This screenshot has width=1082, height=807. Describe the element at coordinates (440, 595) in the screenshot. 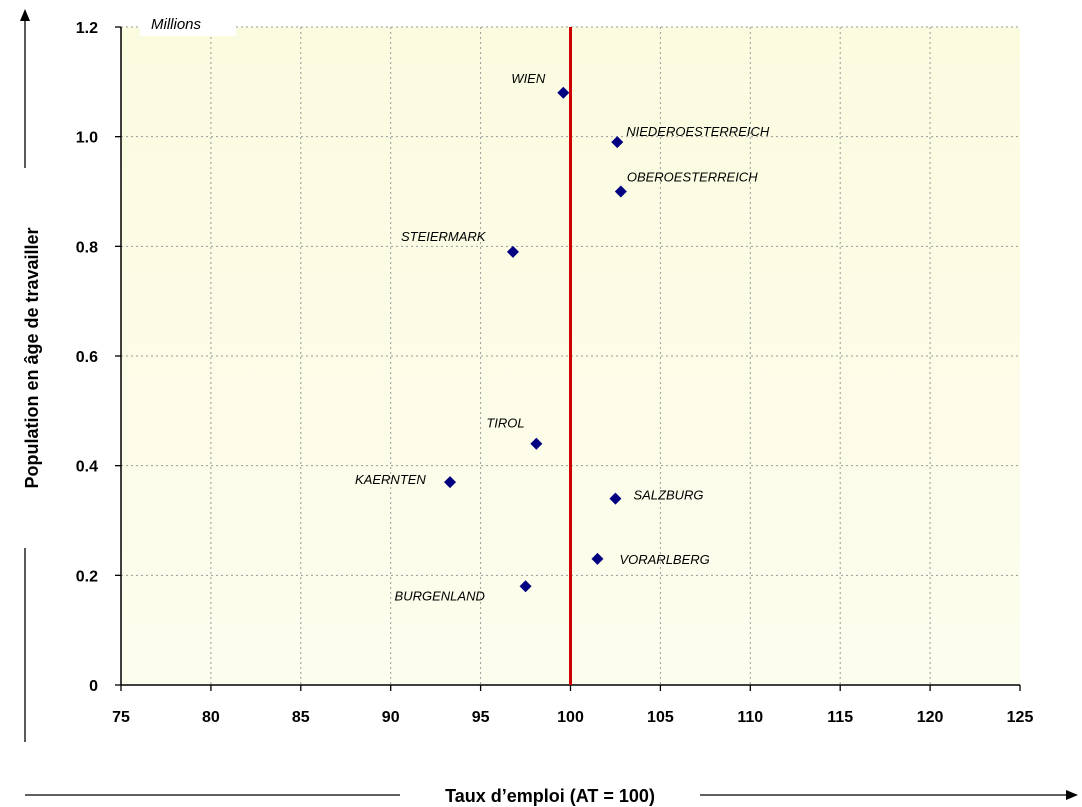

I see `point-label-burgenland: BURGENLAND` at that location.